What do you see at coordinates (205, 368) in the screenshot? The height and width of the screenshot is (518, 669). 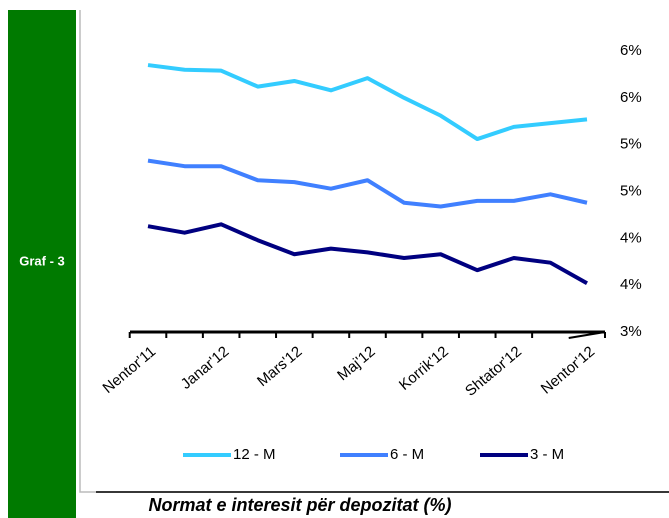 I see `x-tick-label: Janar'12` at bounding box center [205, 368].